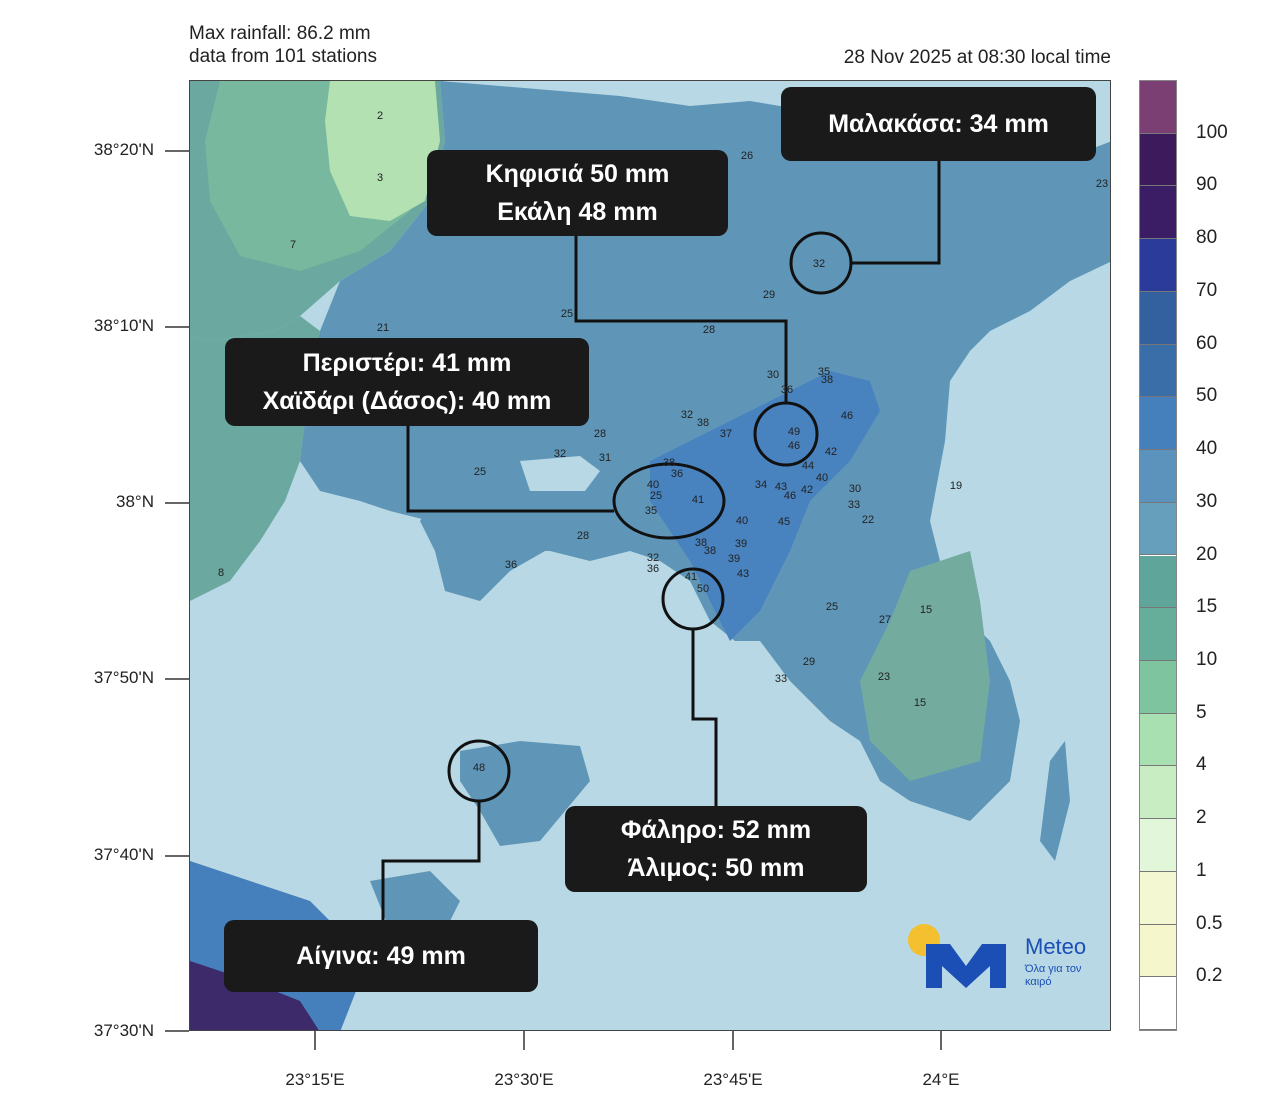 The width and height of the screenshot is (1280, 1120). I want to click on lat-label-1: 38°20'N, so click(123, 149).